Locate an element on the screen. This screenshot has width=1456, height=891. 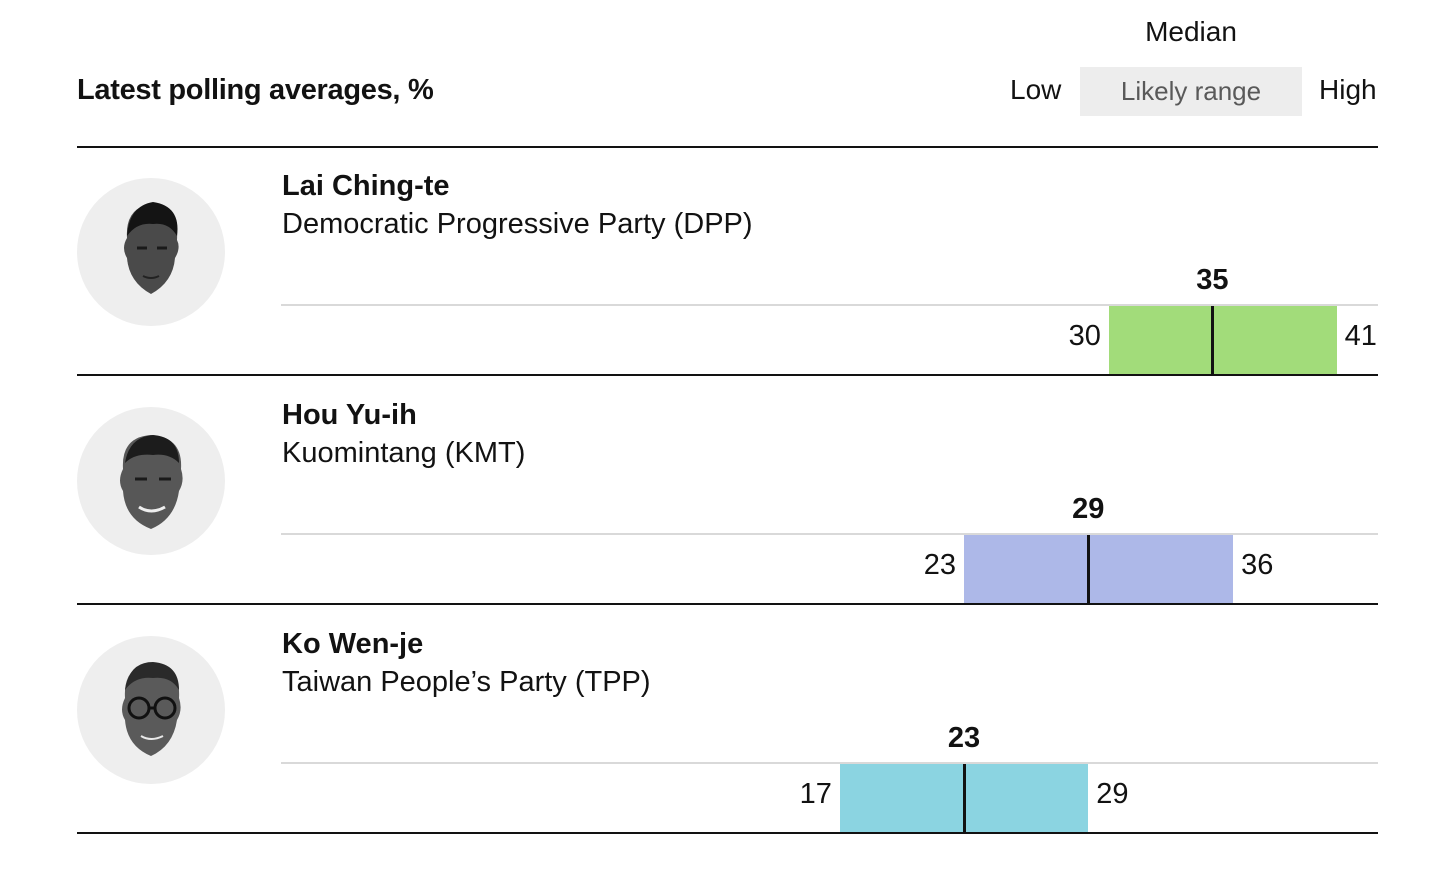
ko-portrait-avatar is located at coordinates (151, 710).